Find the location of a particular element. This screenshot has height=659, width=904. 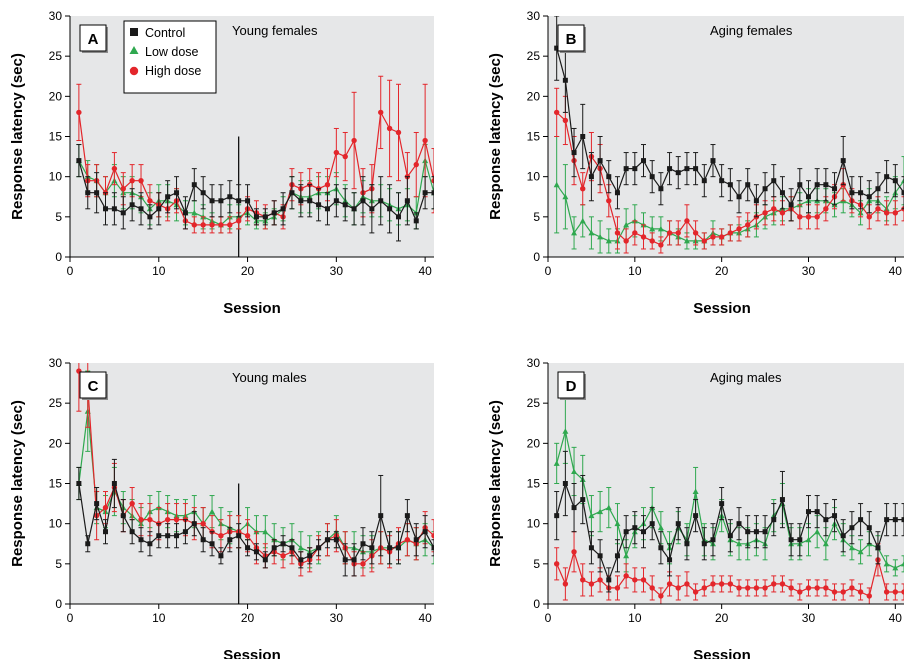

legend-marker-low-dose is located at coordinates (134, 50).